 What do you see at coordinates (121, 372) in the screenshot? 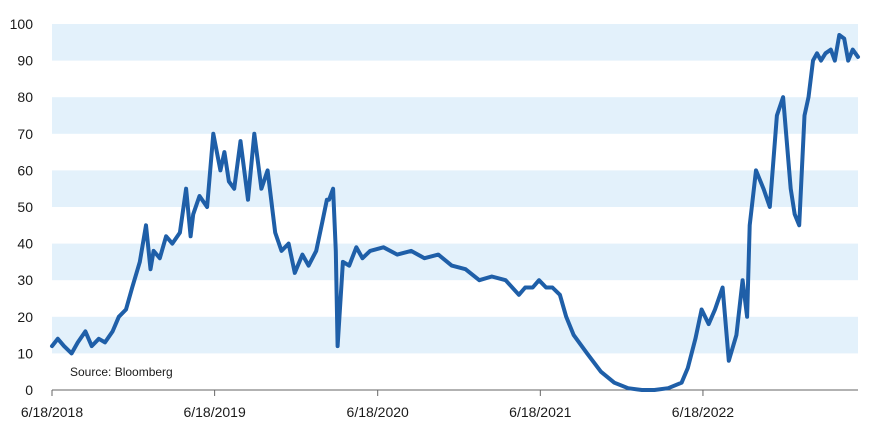
I see `source-note: Source: Bloomberg` at bounding box center [121, 372].